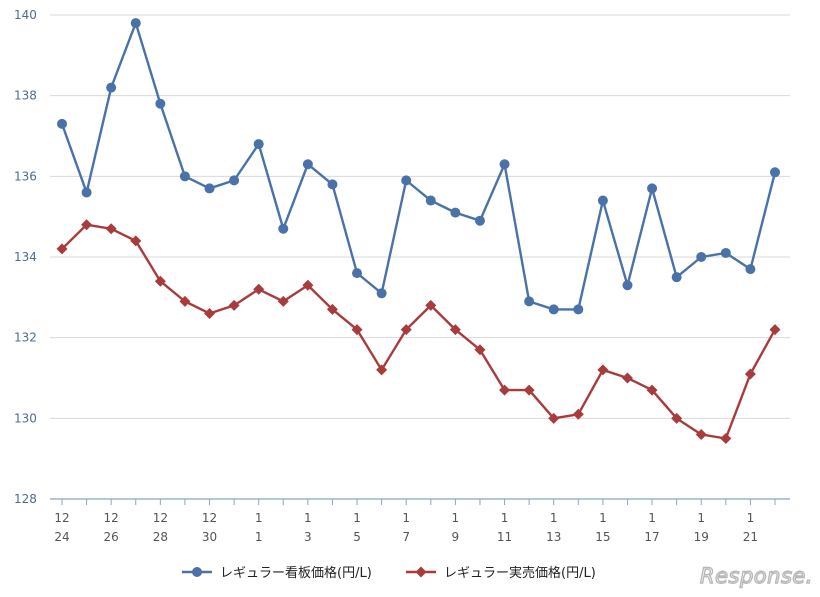 This screenshot has height=597, width=820. What do you see at coordinates (406, 537) in the screenshot?
I see `x-tick-label-day: 7` at bounding box center [406, 537].